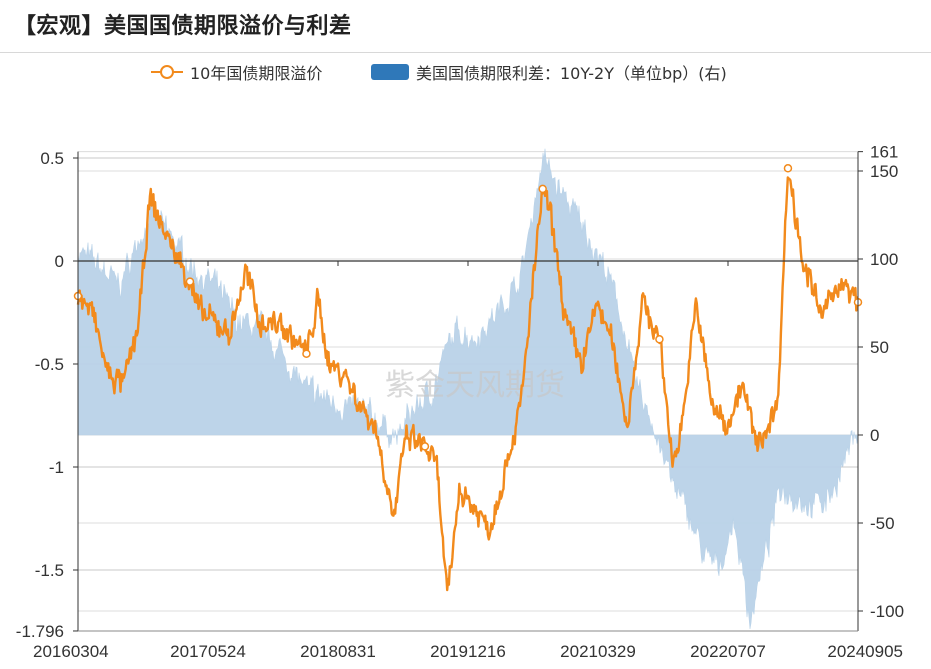  I want to click on legend-item-term-premium: 10年国债期限溢价, so click(236, 72).